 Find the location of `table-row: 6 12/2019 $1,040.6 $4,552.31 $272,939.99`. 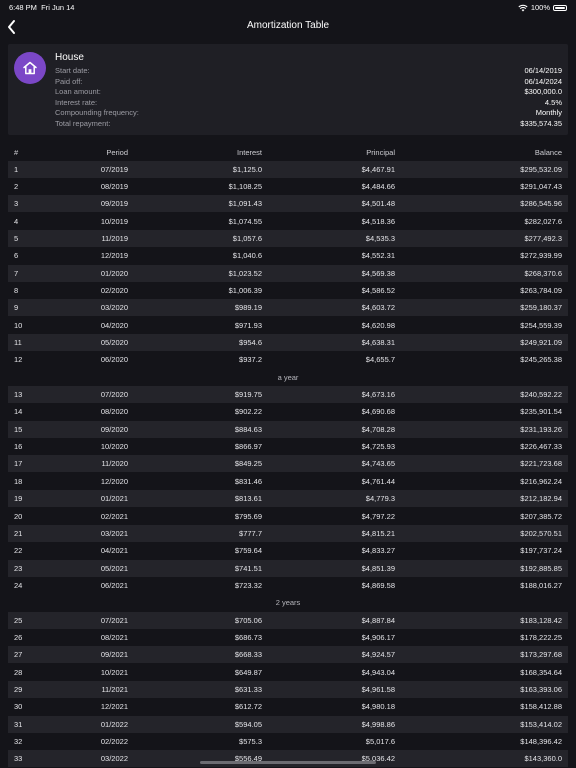

table-row: 6 12/2019 $1,040.6 $4,552.31 $272,939.99 is located at coordinates (288, 255).